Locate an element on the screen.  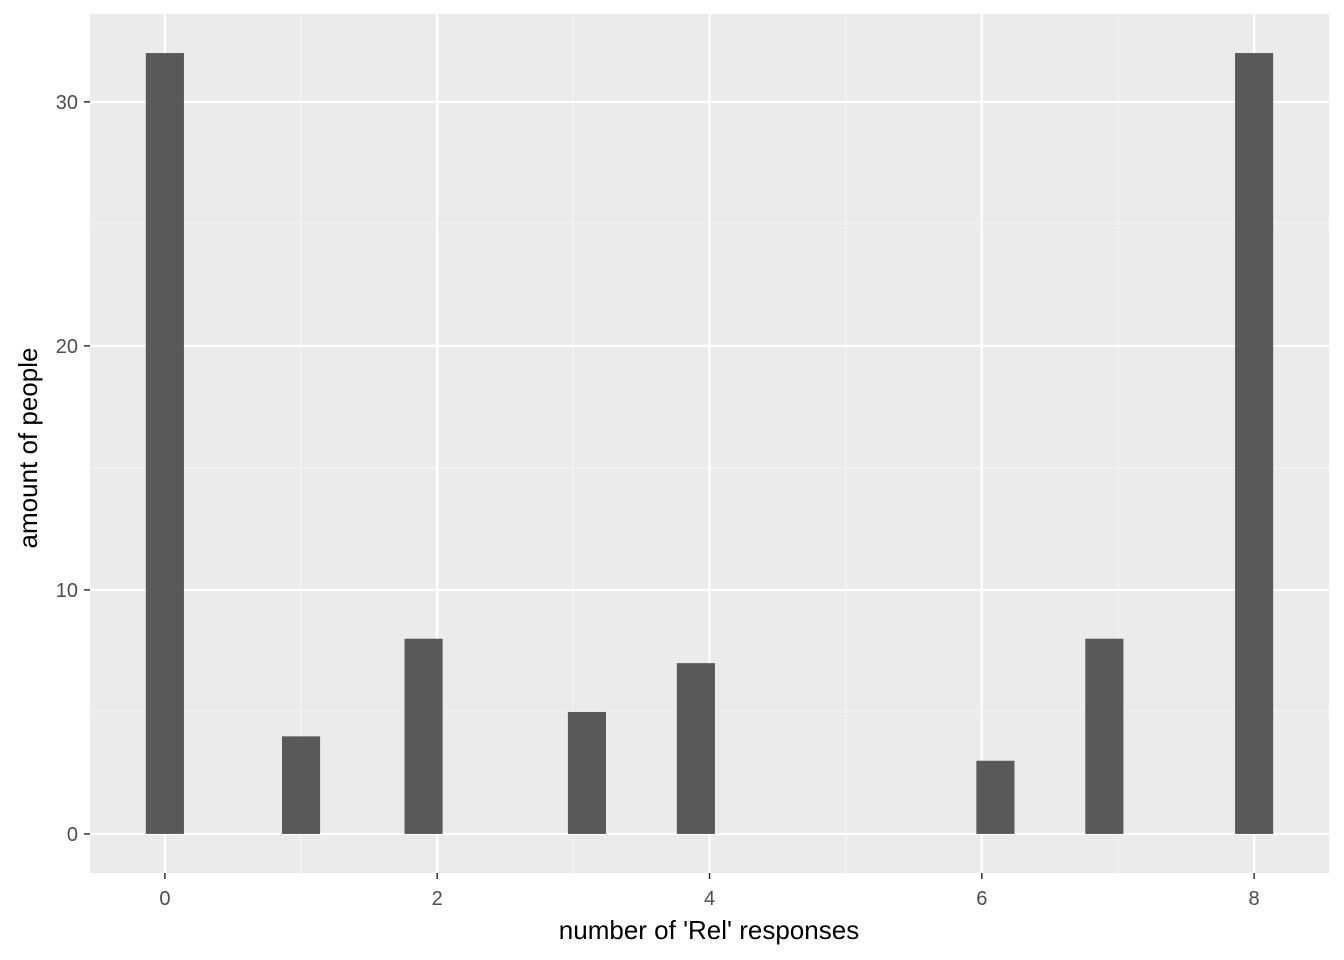
x-axis: 0 2 4 6 8 is located at coordinates (709, 891).